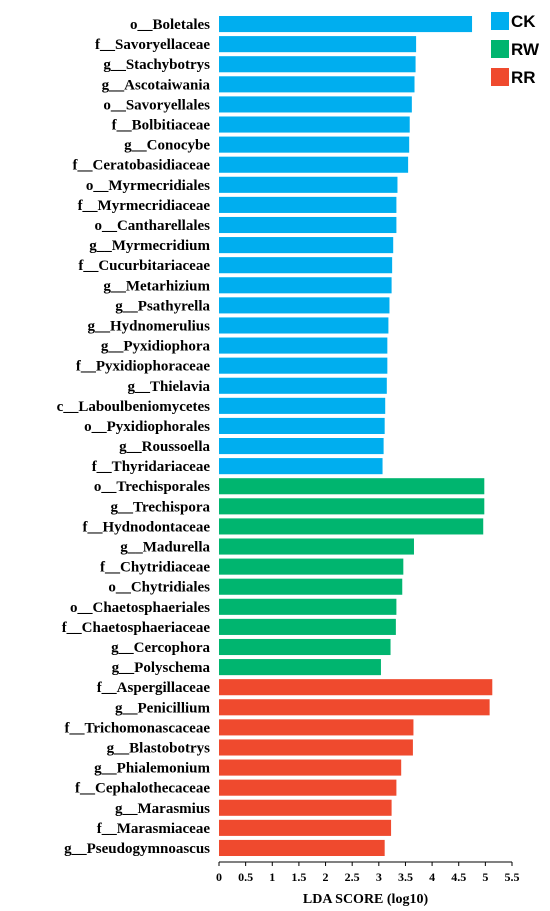 The width and height of the screenshot is (550, 911). Describe the element at coordinates (147, 527) in the screenshot. I see `category-label: f__Hydnodontaceae` at that location.